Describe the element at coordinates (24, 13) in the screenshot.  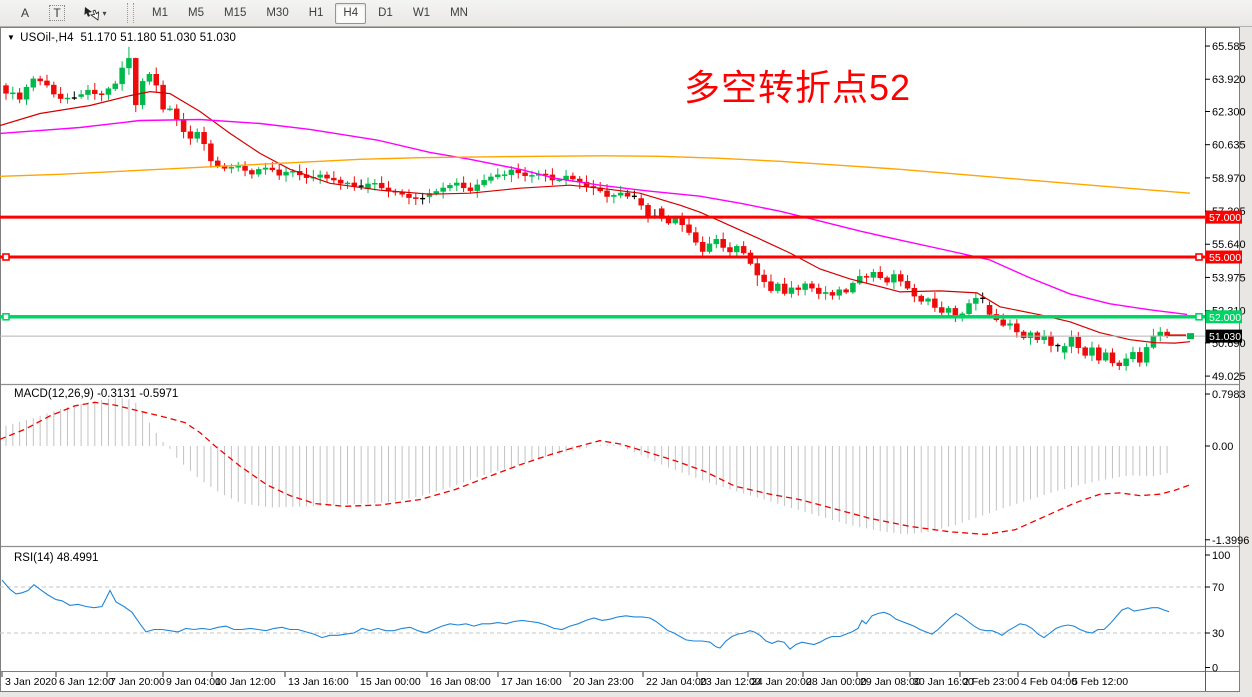
I see `arrange-windows-button: A` at that location.